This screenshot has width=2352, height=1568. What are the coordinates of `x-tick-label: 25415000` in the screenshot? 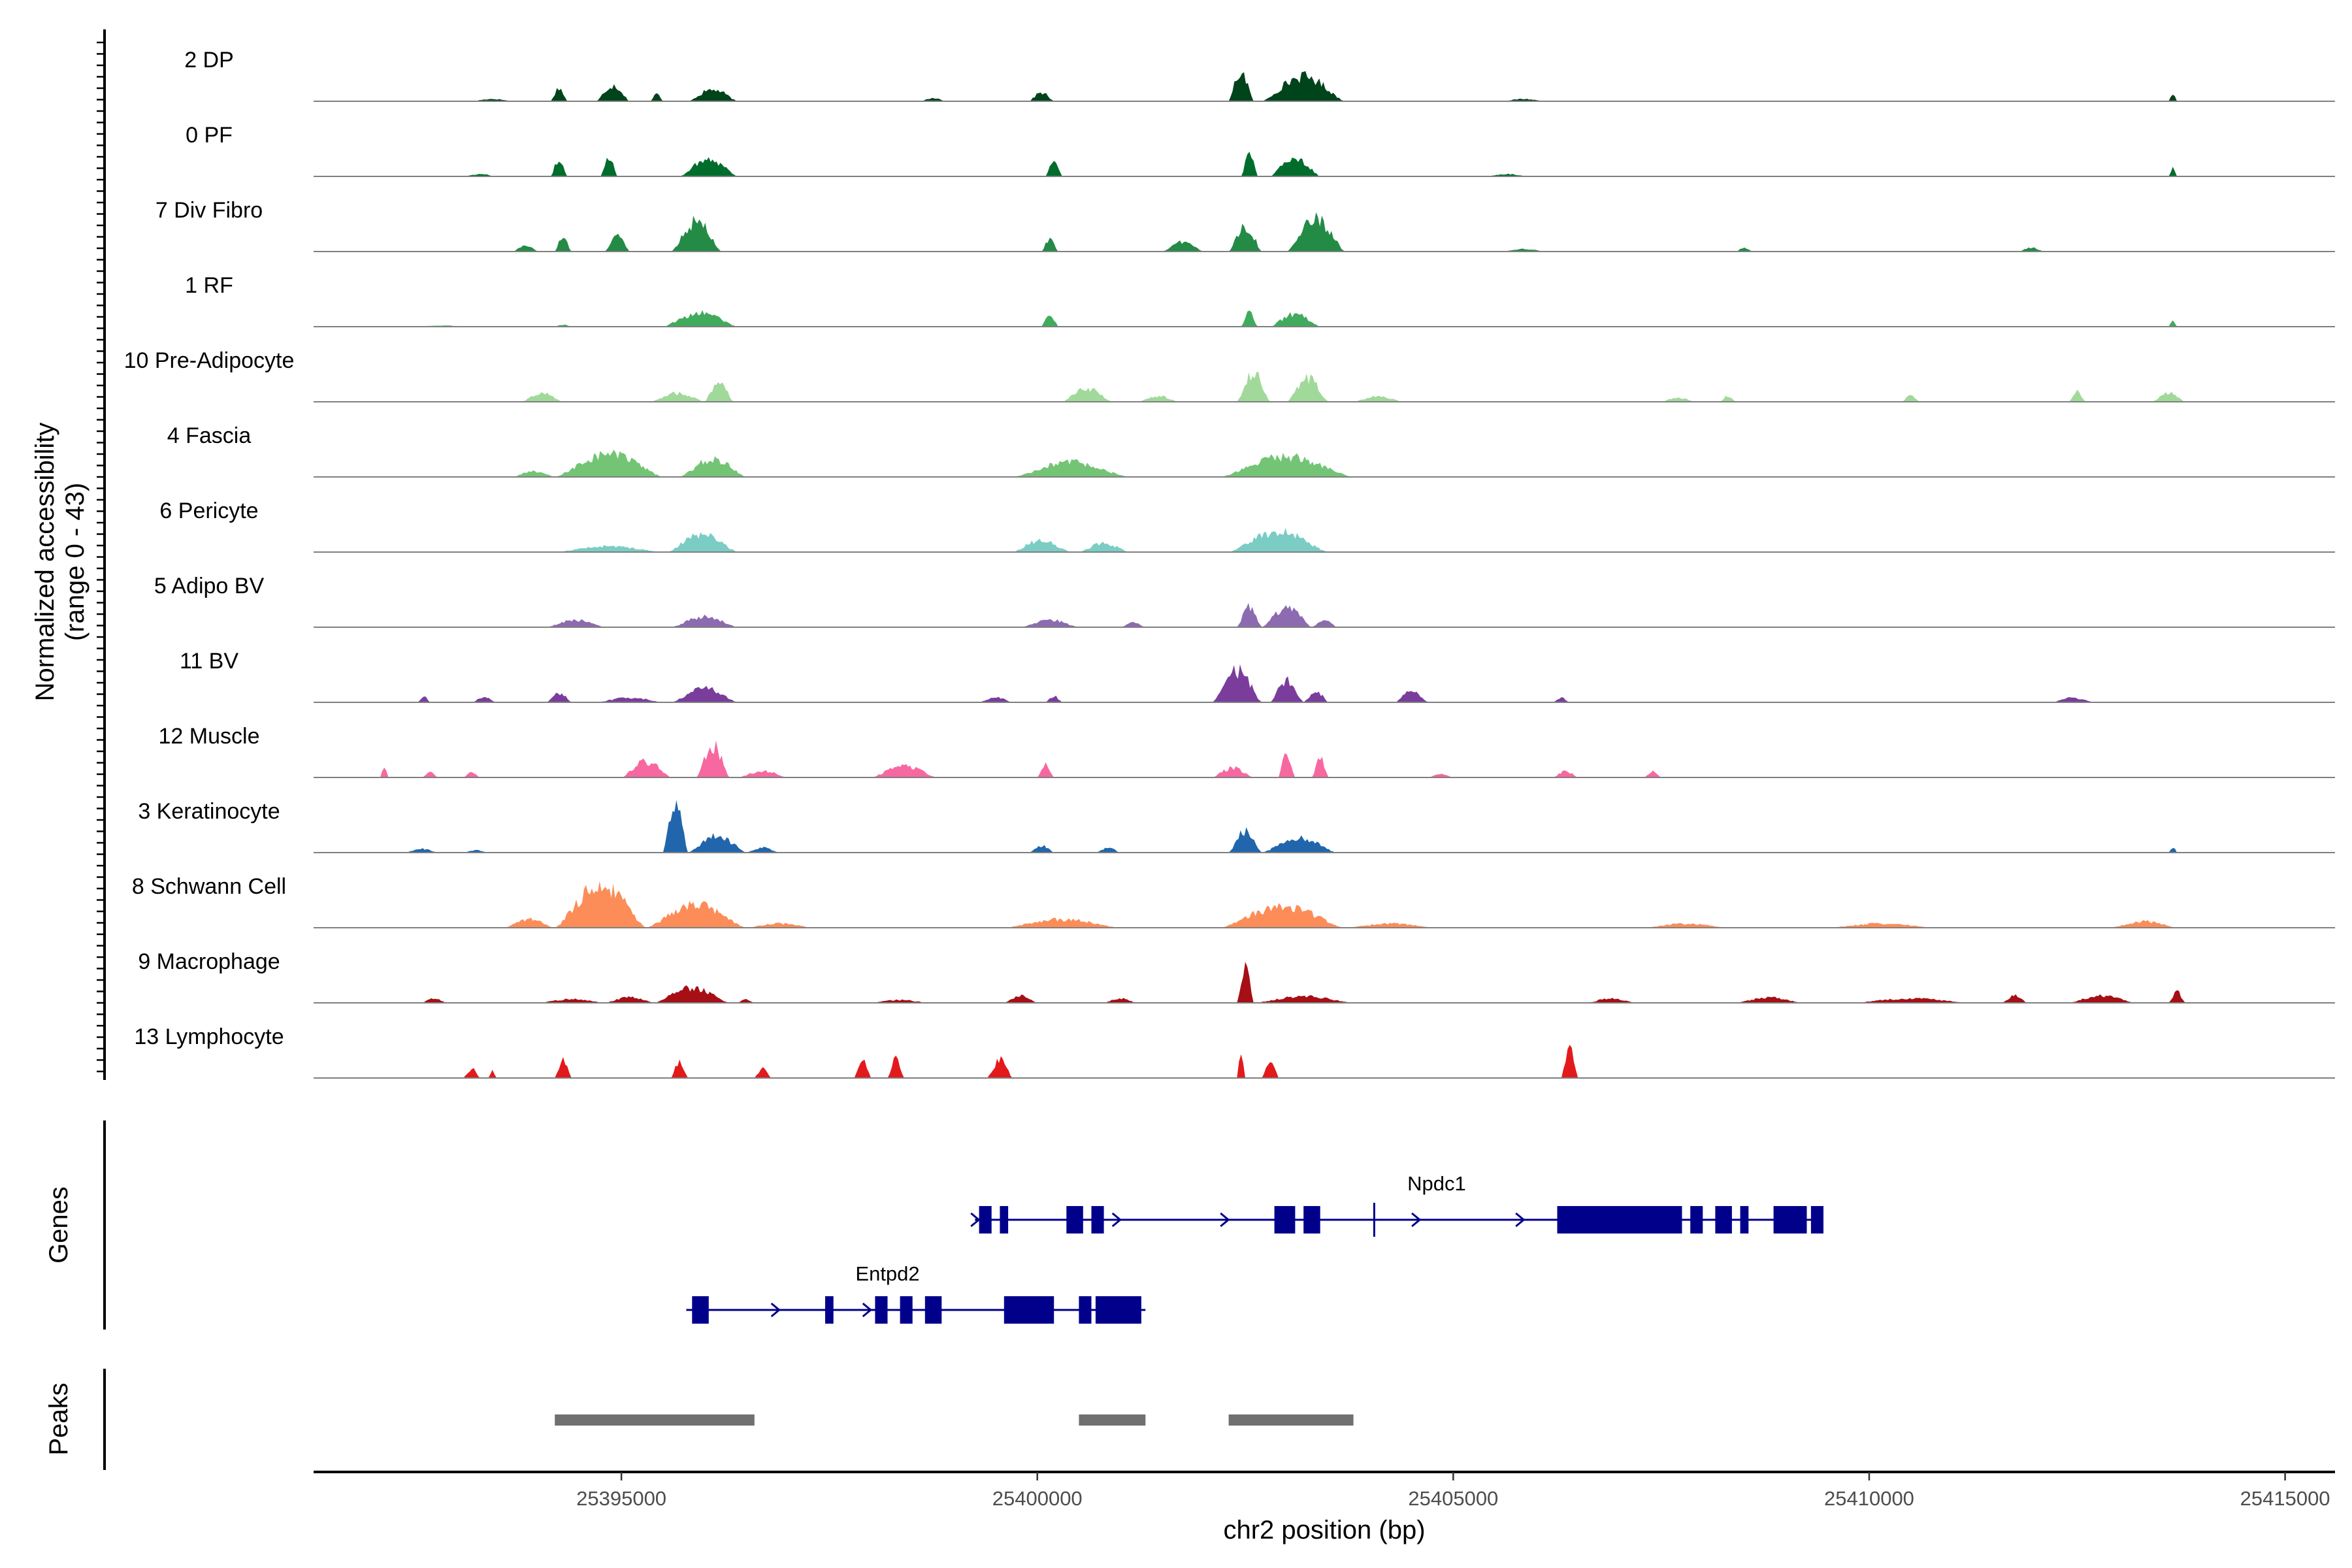 It's located at (2285, 1498).